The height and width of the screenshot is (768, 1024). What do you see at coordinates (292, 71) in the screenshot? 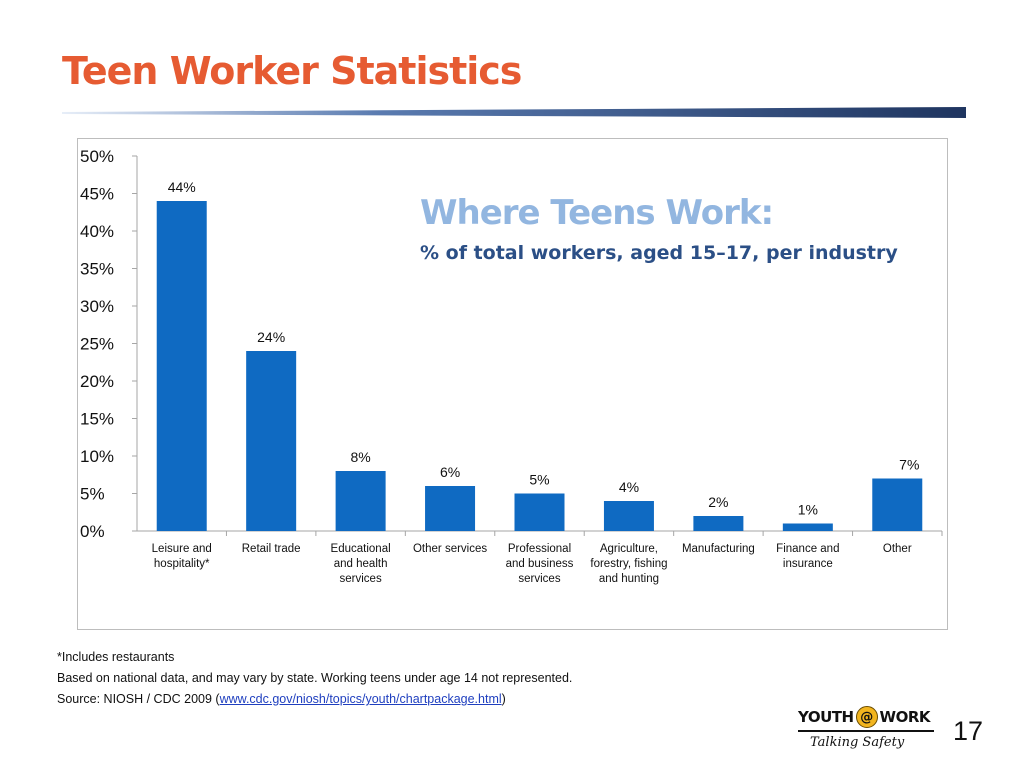
I see `slide-title: Teen Worker Statistics` at bounding box center [292, 71].